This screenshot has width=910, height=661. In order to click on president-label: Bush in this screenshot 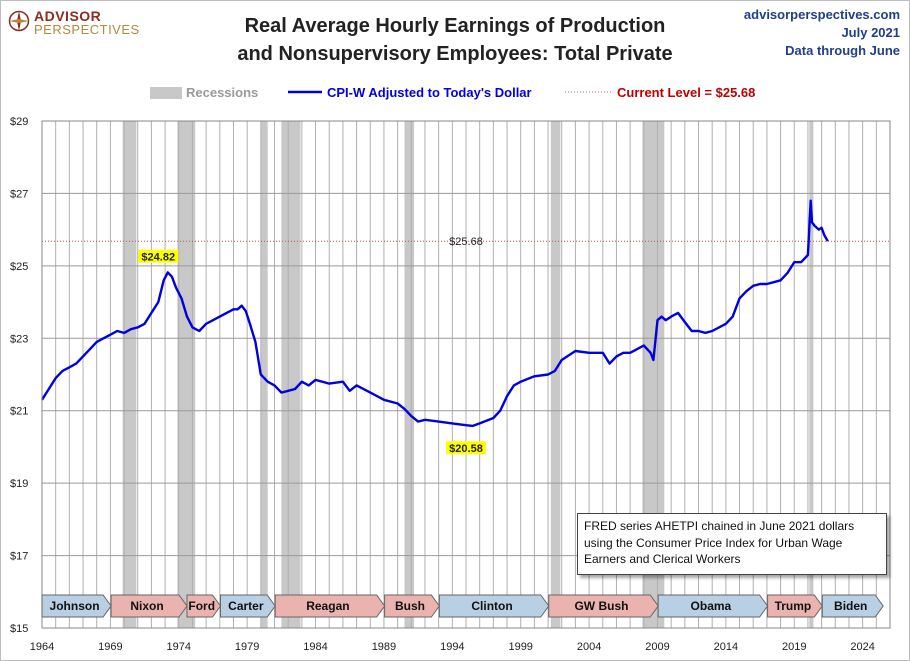, I will do `click(410, 606)`.